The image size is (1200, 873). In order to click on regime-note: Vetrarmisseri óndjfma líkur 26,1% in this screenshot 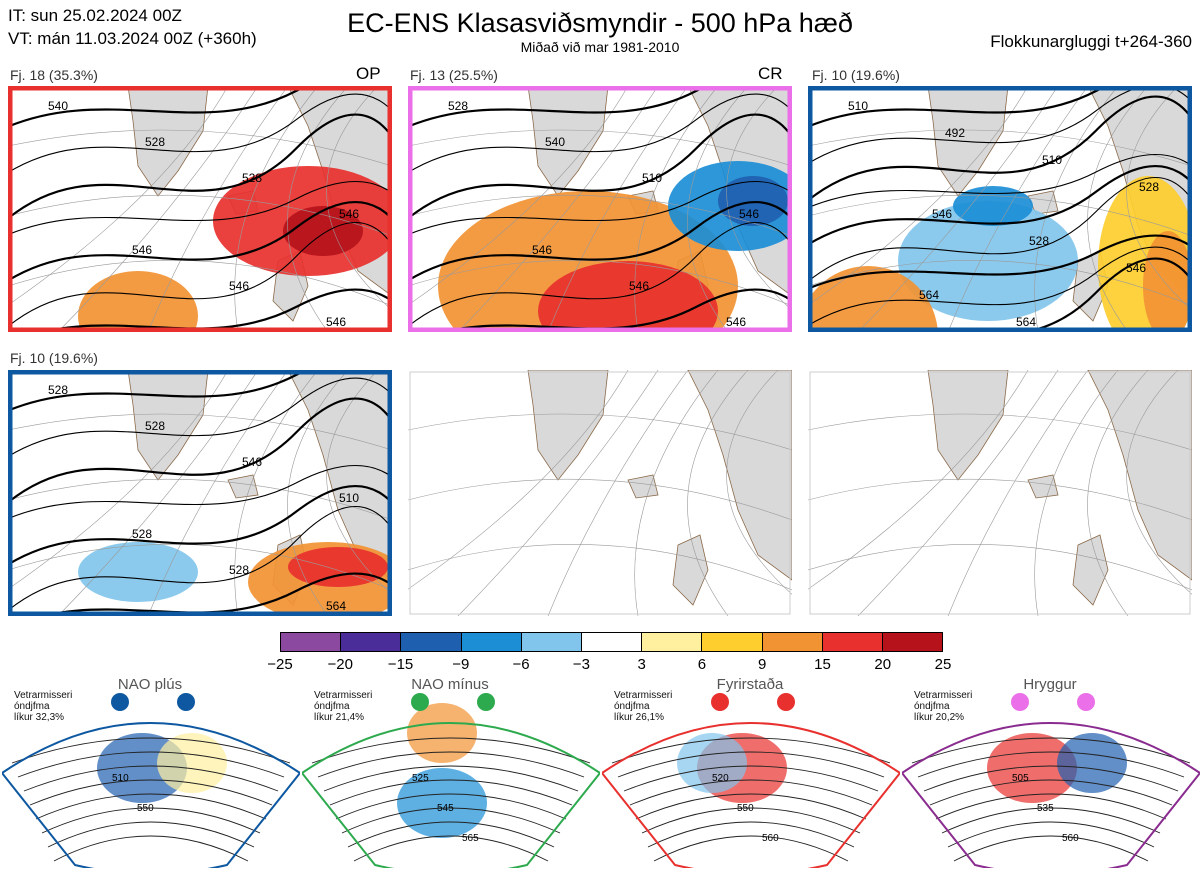, I will do `click(643, 706)`.